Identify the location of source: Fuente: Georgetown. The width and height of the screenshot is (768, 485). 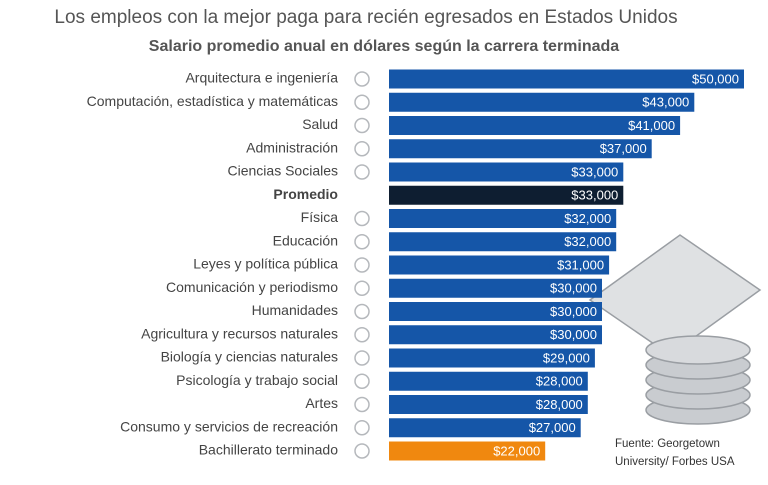
(667, 444).